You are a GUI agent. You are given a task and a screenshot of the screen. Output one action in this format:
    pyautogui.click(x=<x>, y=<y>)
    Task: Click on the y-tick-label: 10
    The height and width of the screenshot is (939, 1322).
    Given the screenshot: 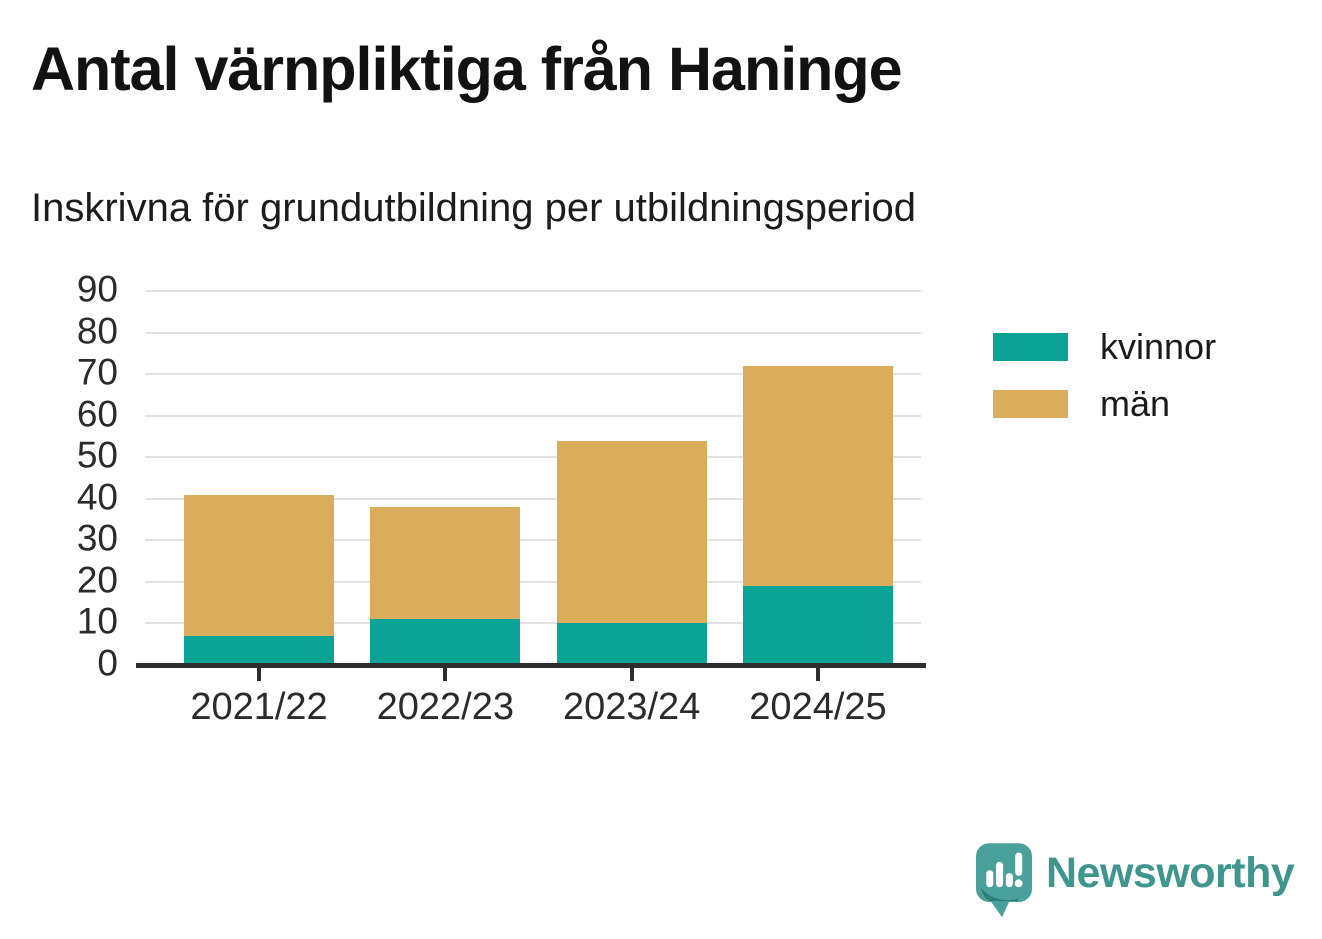 What is the action you would take?
    pyautogui.click(x=97, y=621)
    